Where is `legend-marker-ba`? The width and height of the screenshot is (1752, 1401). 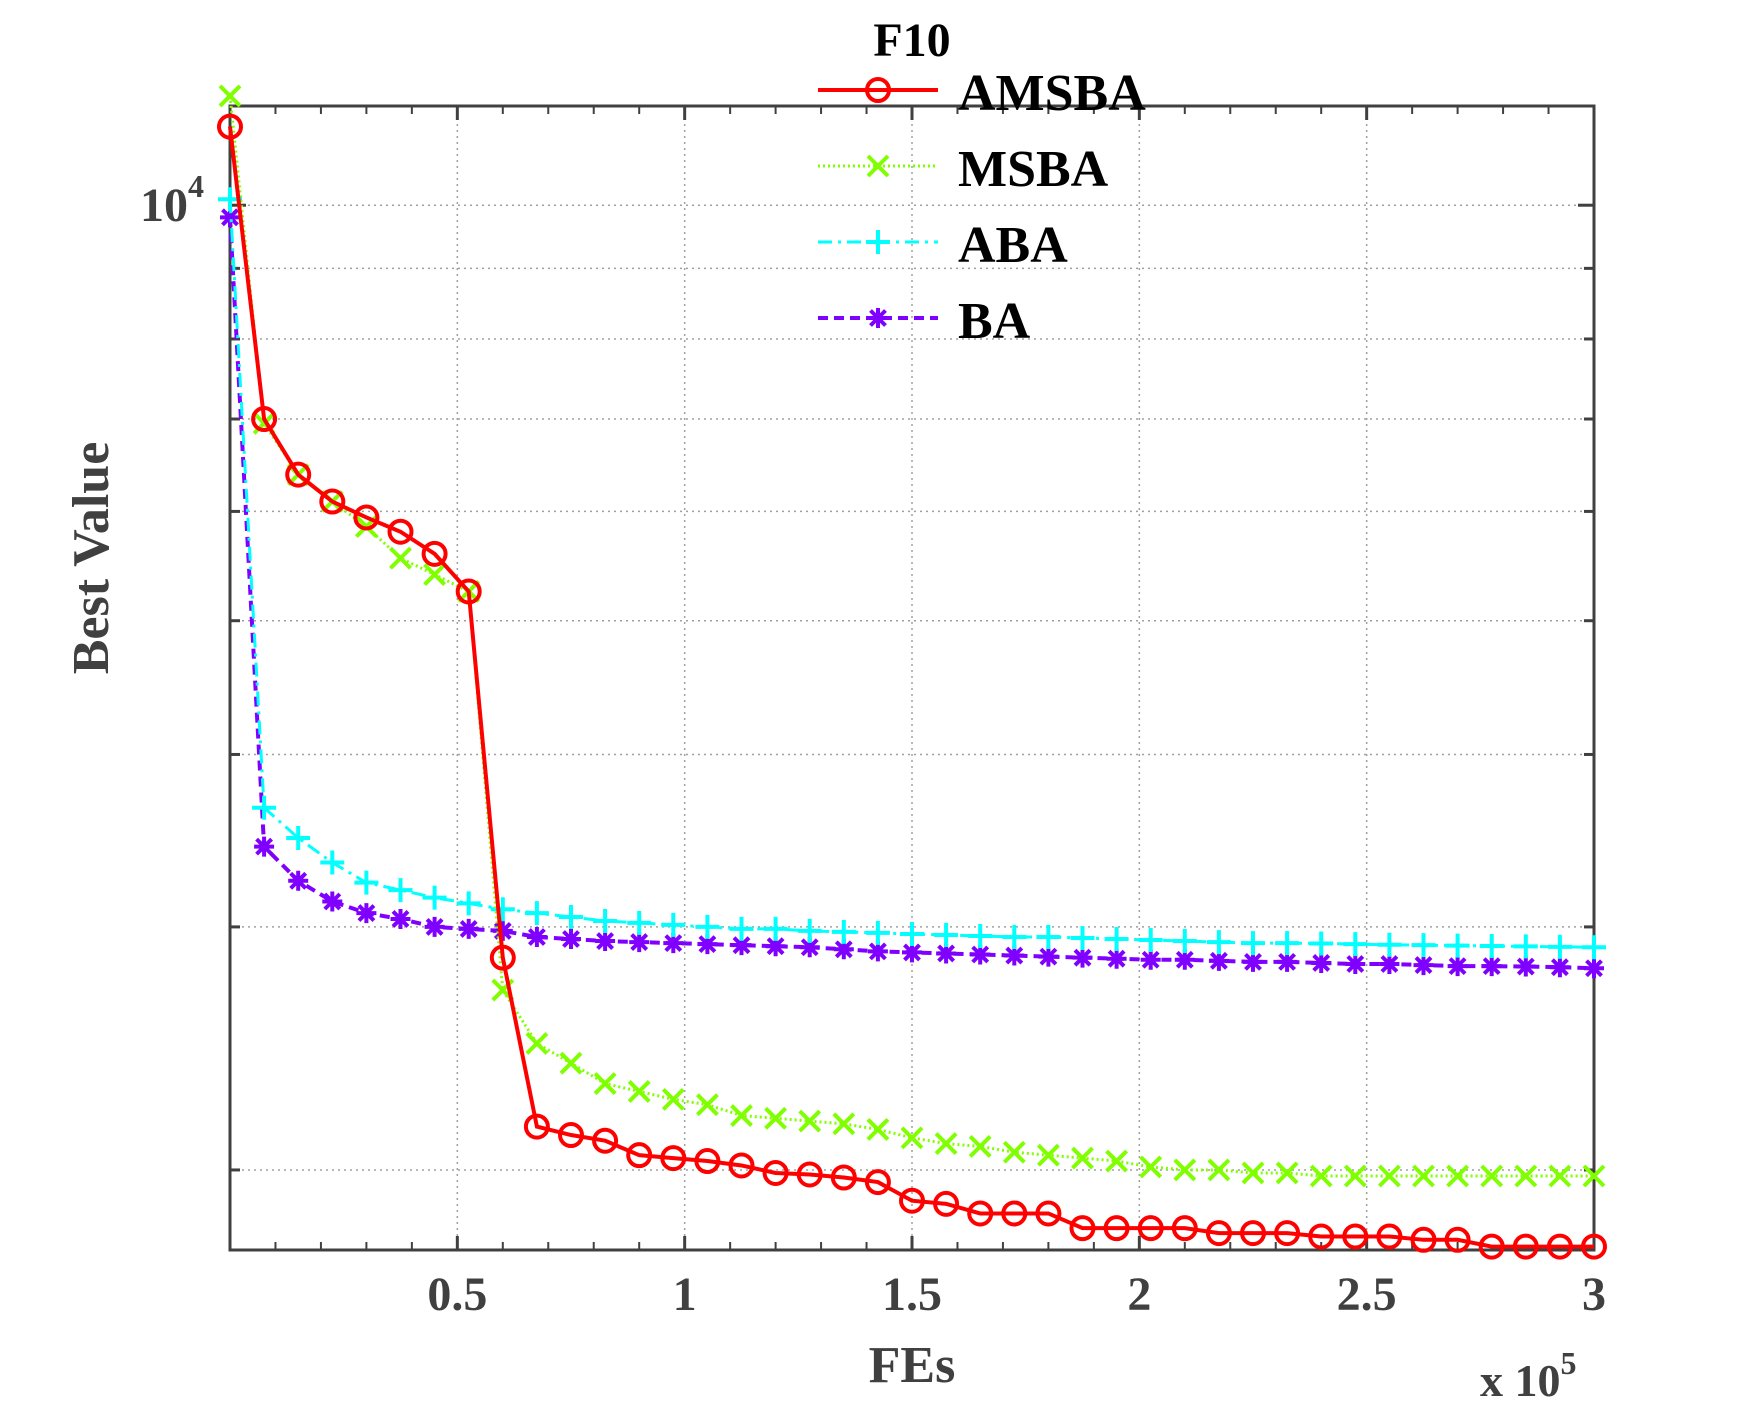 legend-marker-ba is located at coordinates (878, 318).